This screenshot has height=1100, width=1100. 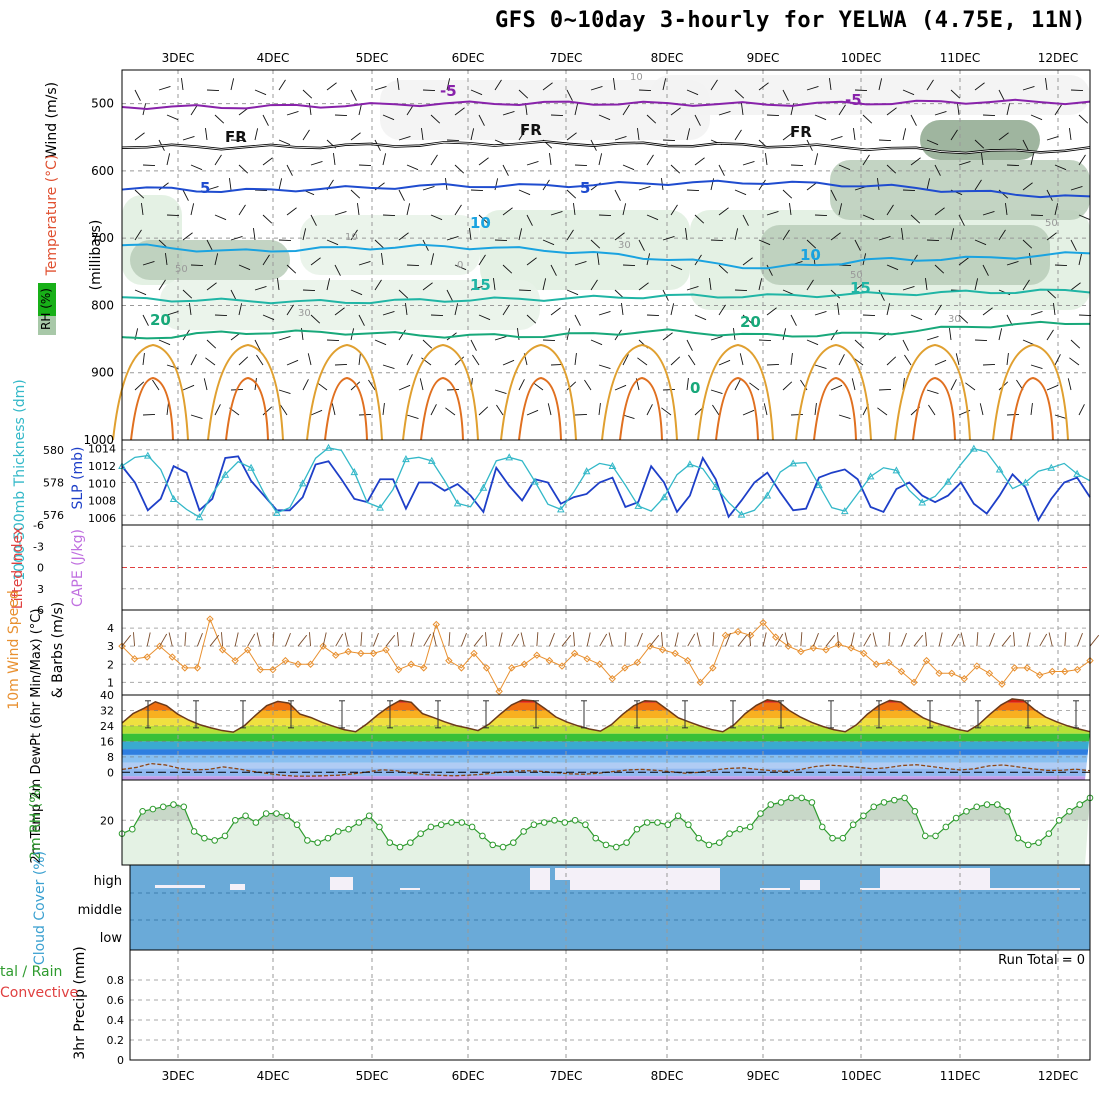 I want to click on contour-label-21: 0, so click(x=460, y=265).